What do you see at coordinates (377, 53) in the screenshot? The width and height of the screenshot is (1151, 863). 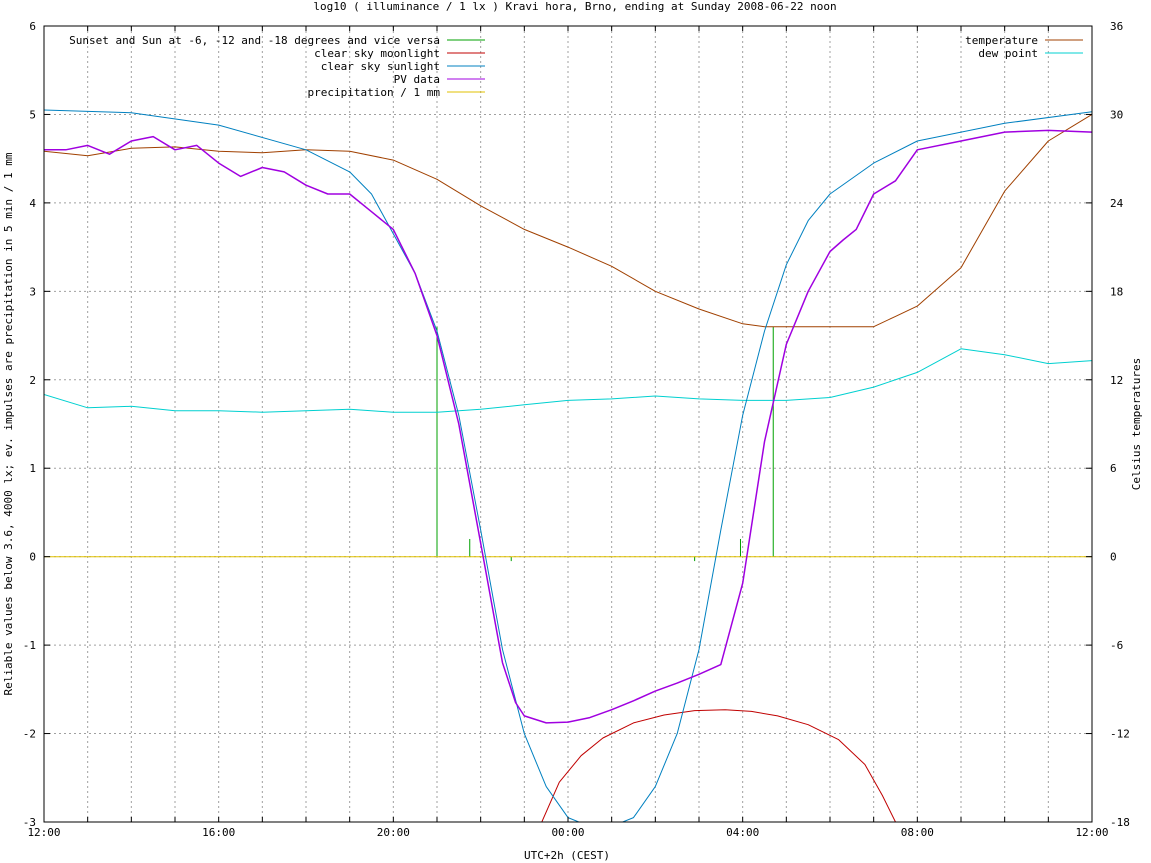 I see `legend-label: clear sky moonlight` at bounding box center [377, 53].